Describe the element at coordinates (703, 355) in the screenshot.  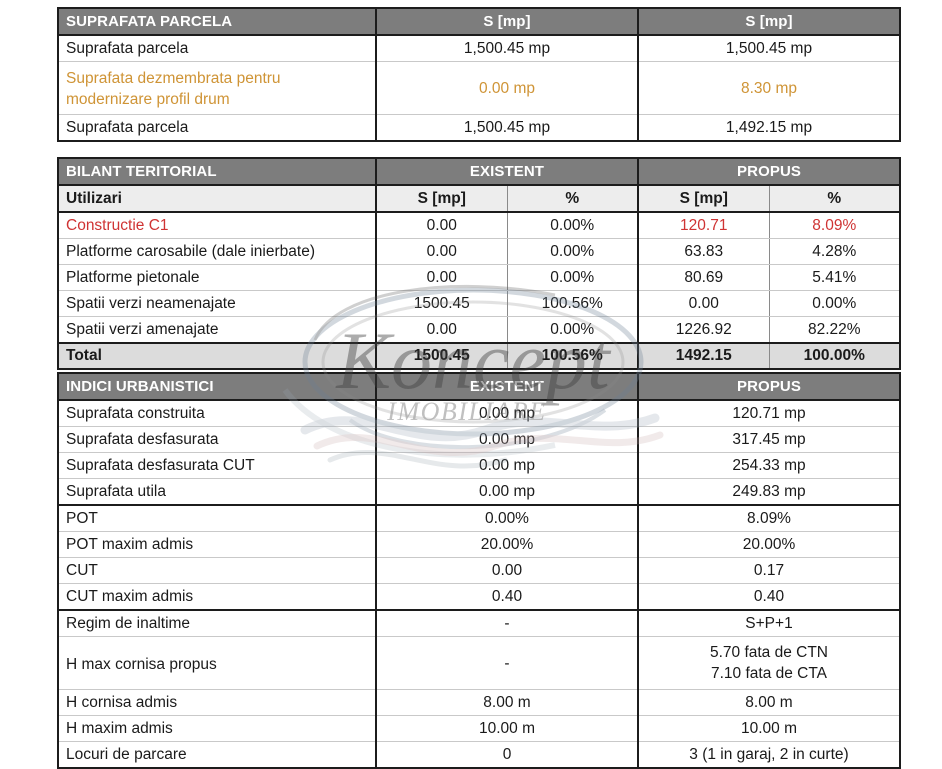
I see `total-propus-s: 1492.15` at that location.